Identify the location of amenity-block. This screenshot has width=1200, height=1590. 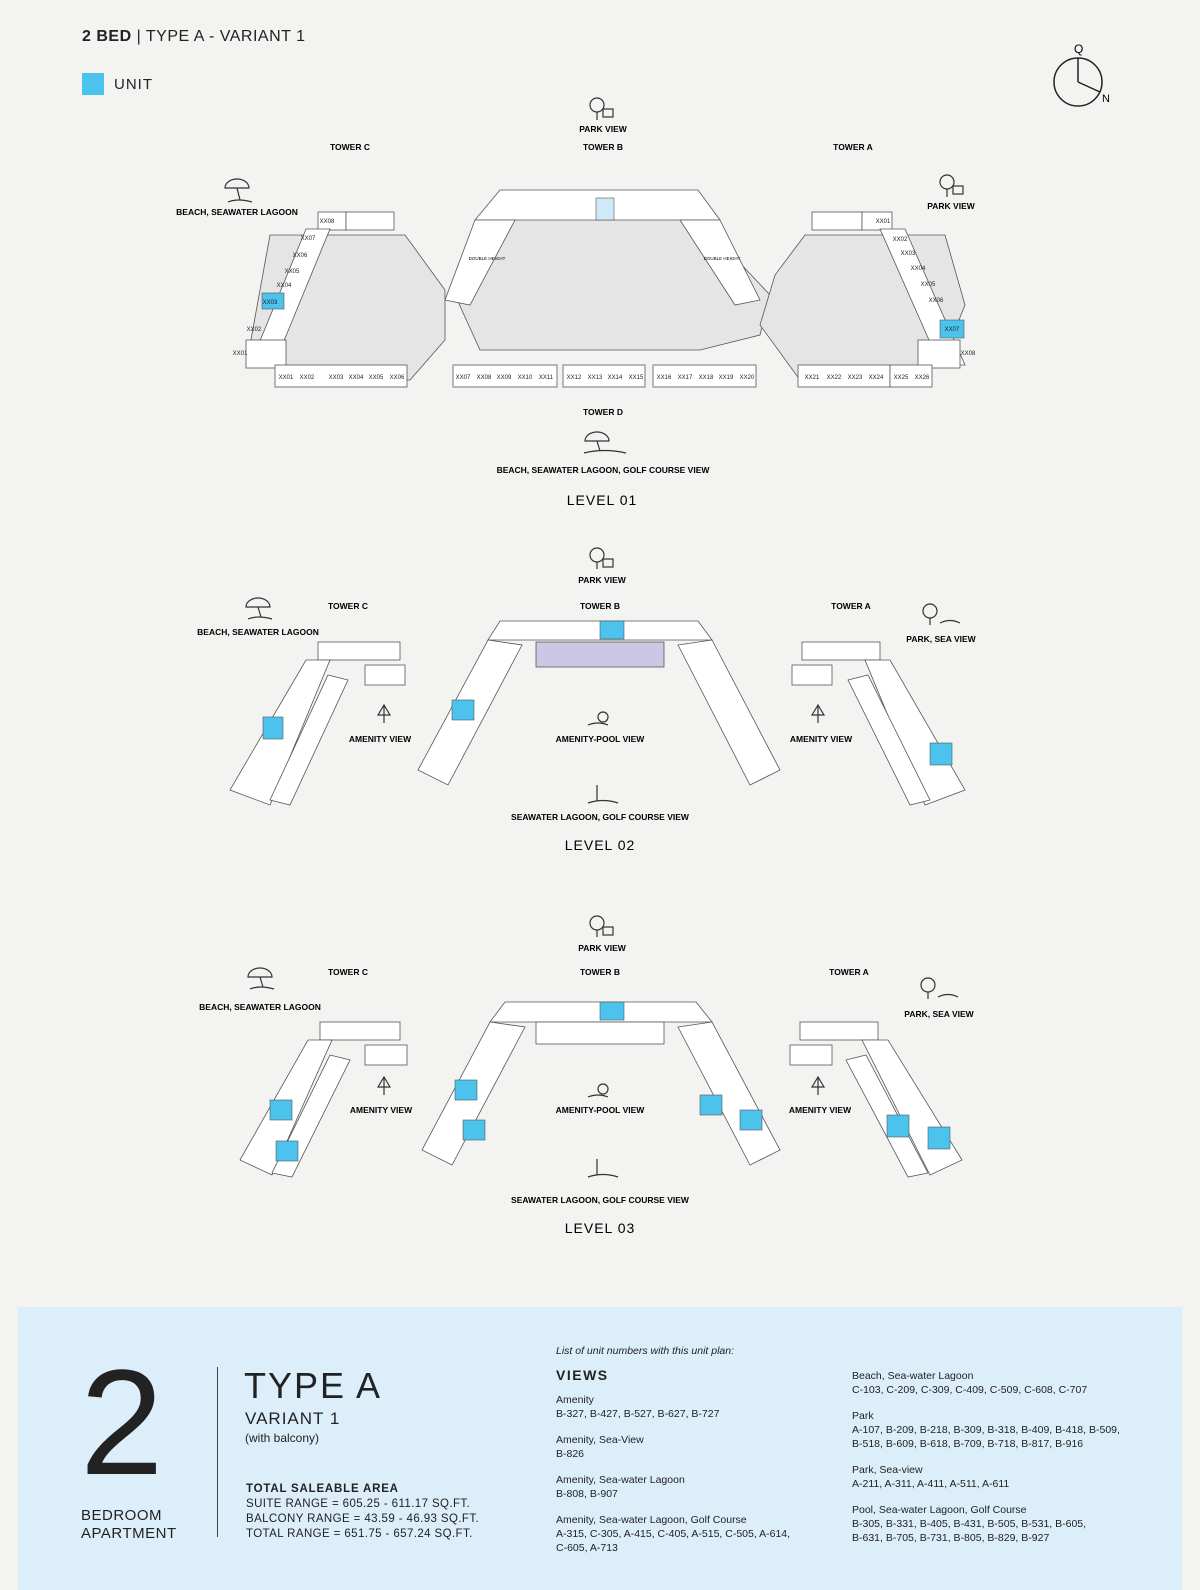
(600, 654).